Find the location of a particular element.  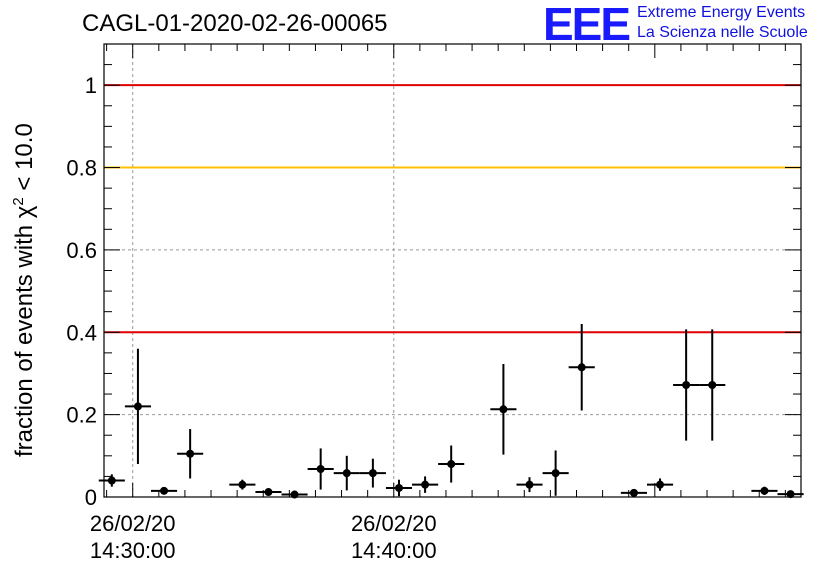

logo-line-2: La Scienza nelle Scuole is located at coordinates (722, 32).